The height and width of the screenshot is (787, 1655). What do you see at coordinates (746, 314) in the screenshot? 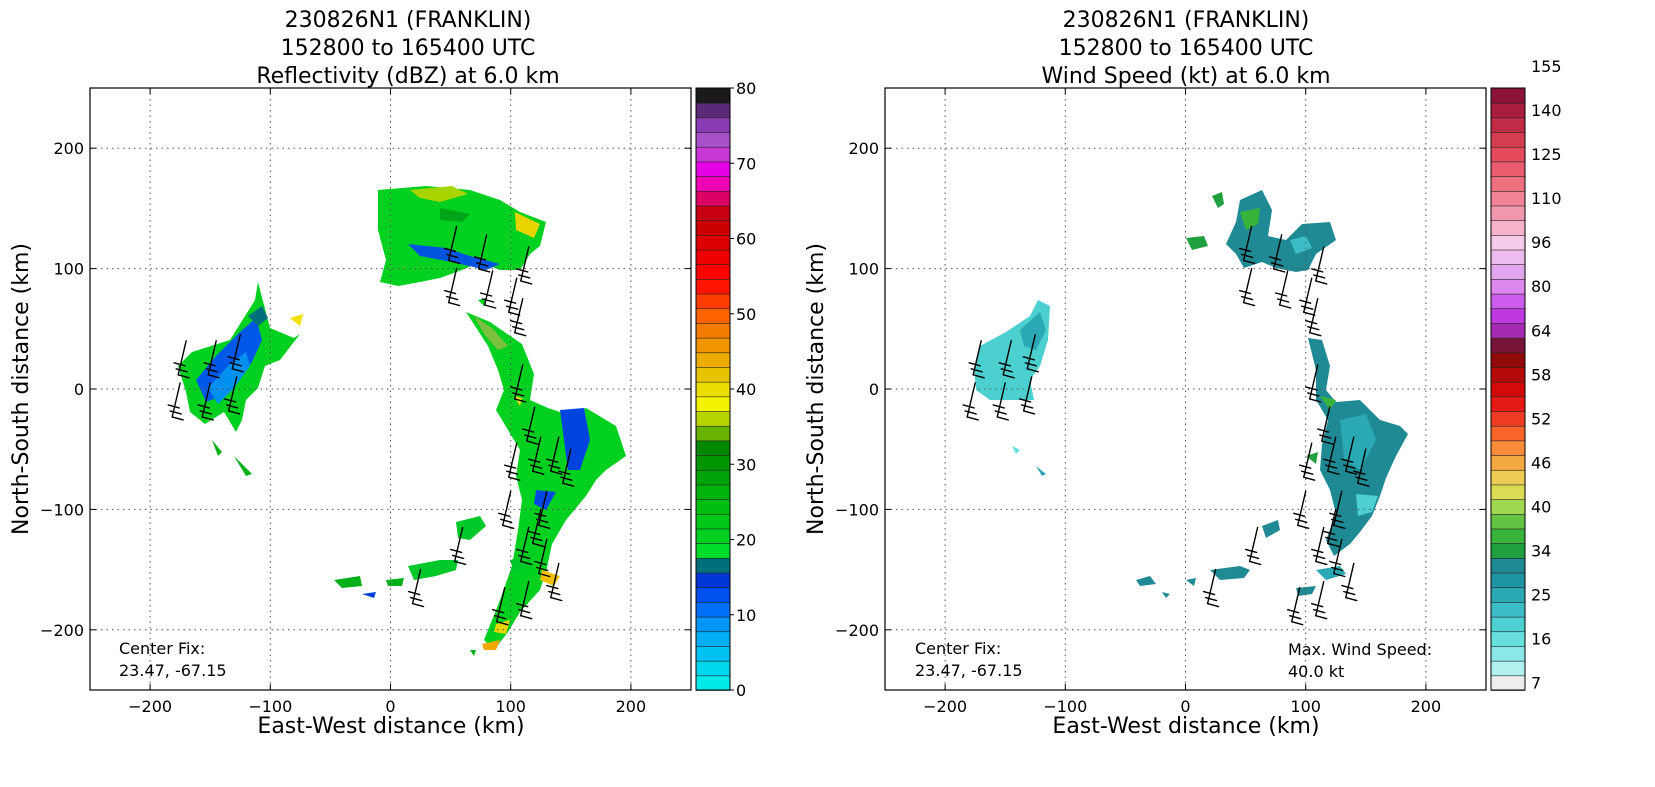
I see `colorbar-label-5: 50` at bounding box center [746, 314].